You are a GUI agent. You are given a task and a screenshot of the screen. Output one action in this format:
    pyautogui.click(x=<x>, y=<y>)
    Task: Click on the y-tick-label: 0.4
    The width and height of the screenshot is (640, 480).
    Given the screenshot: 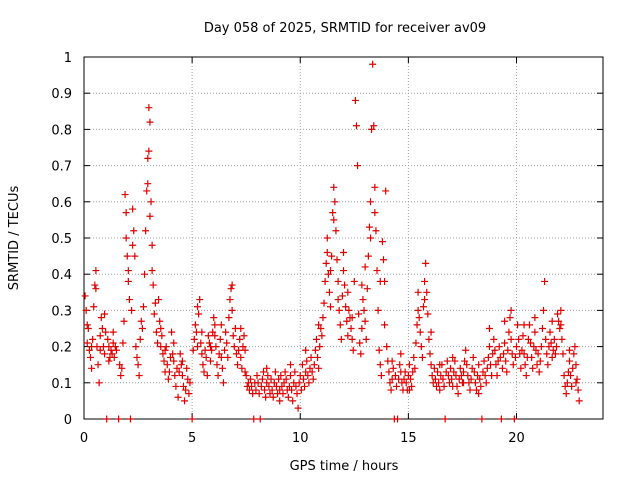 What is the action you would take?
    pyautogui.click(x=61, y=275)
    